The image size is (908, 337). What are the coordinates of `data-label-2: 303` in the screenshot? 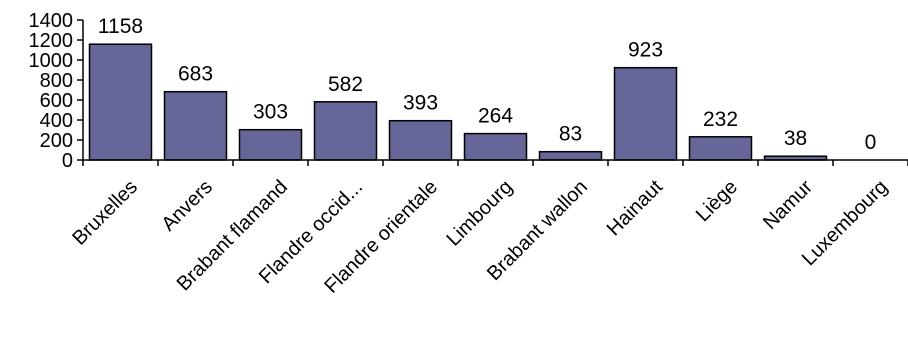 It's located at (270, 112).